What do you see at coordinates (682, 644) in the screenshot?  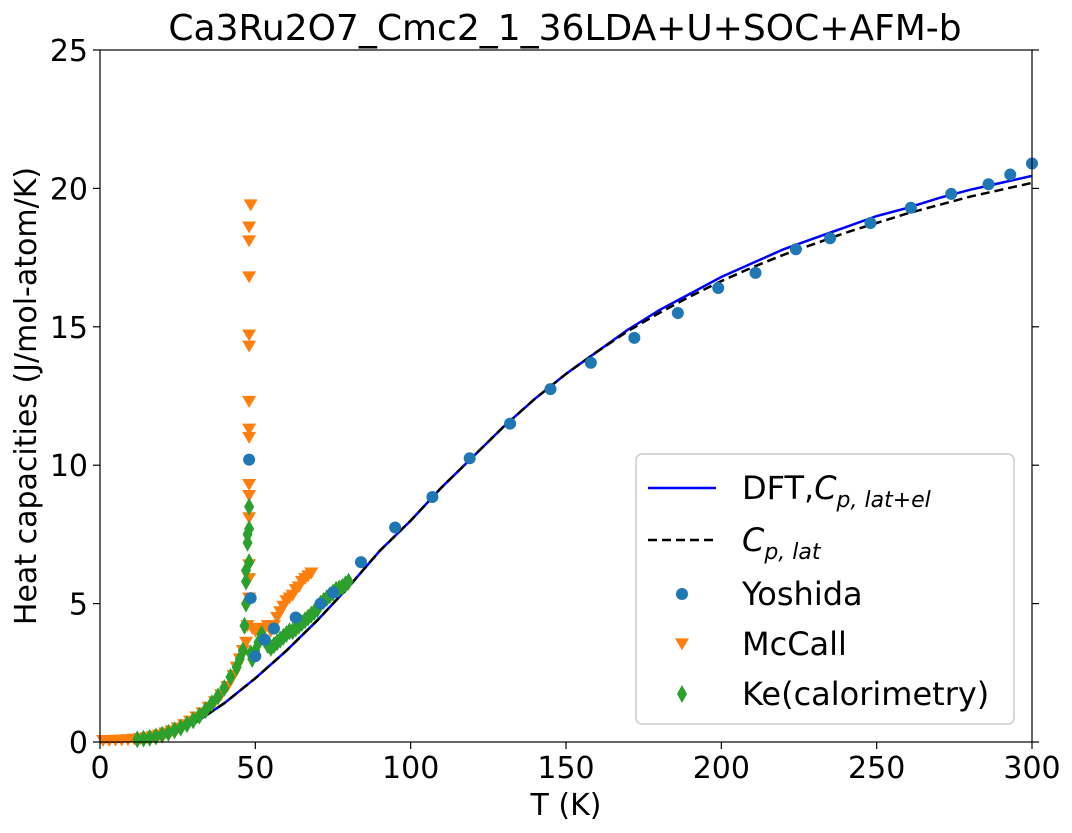 I see `legend-mccall-marker` at bounding box center [682, 644].